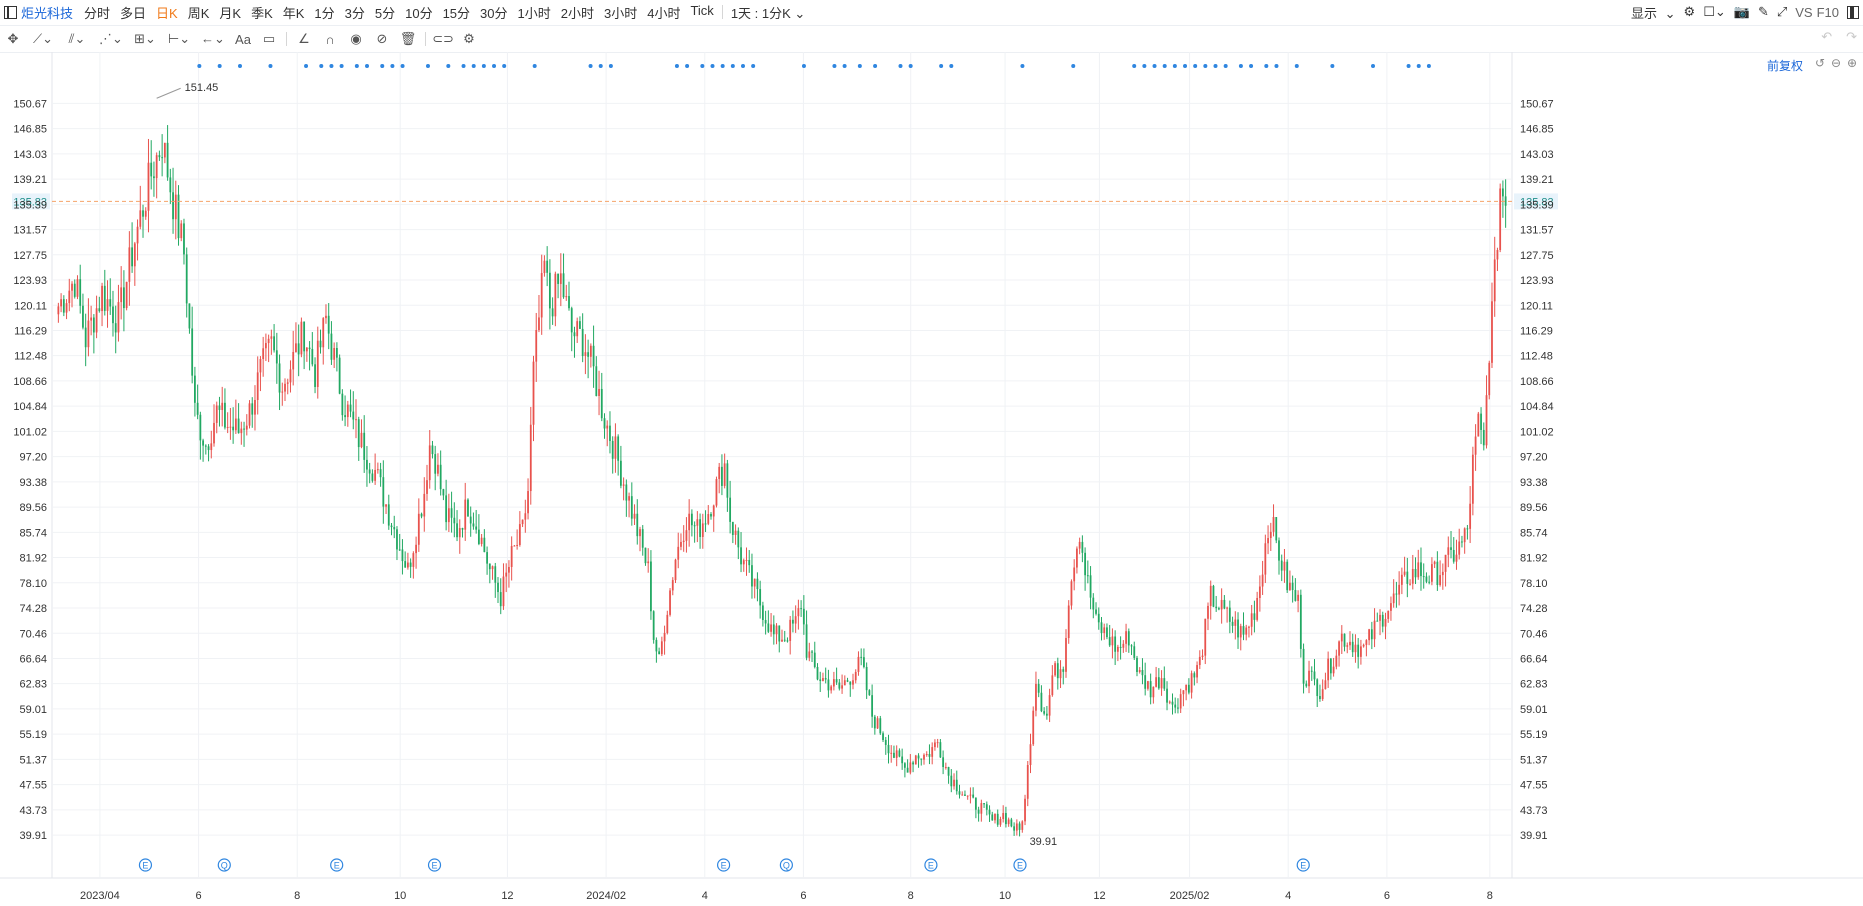 This screenshot has height=906, width=1863. Describe the element at coordinates (1852, 63) in the screenshot. I see `zoom-in-icon: ⊕` at that location.